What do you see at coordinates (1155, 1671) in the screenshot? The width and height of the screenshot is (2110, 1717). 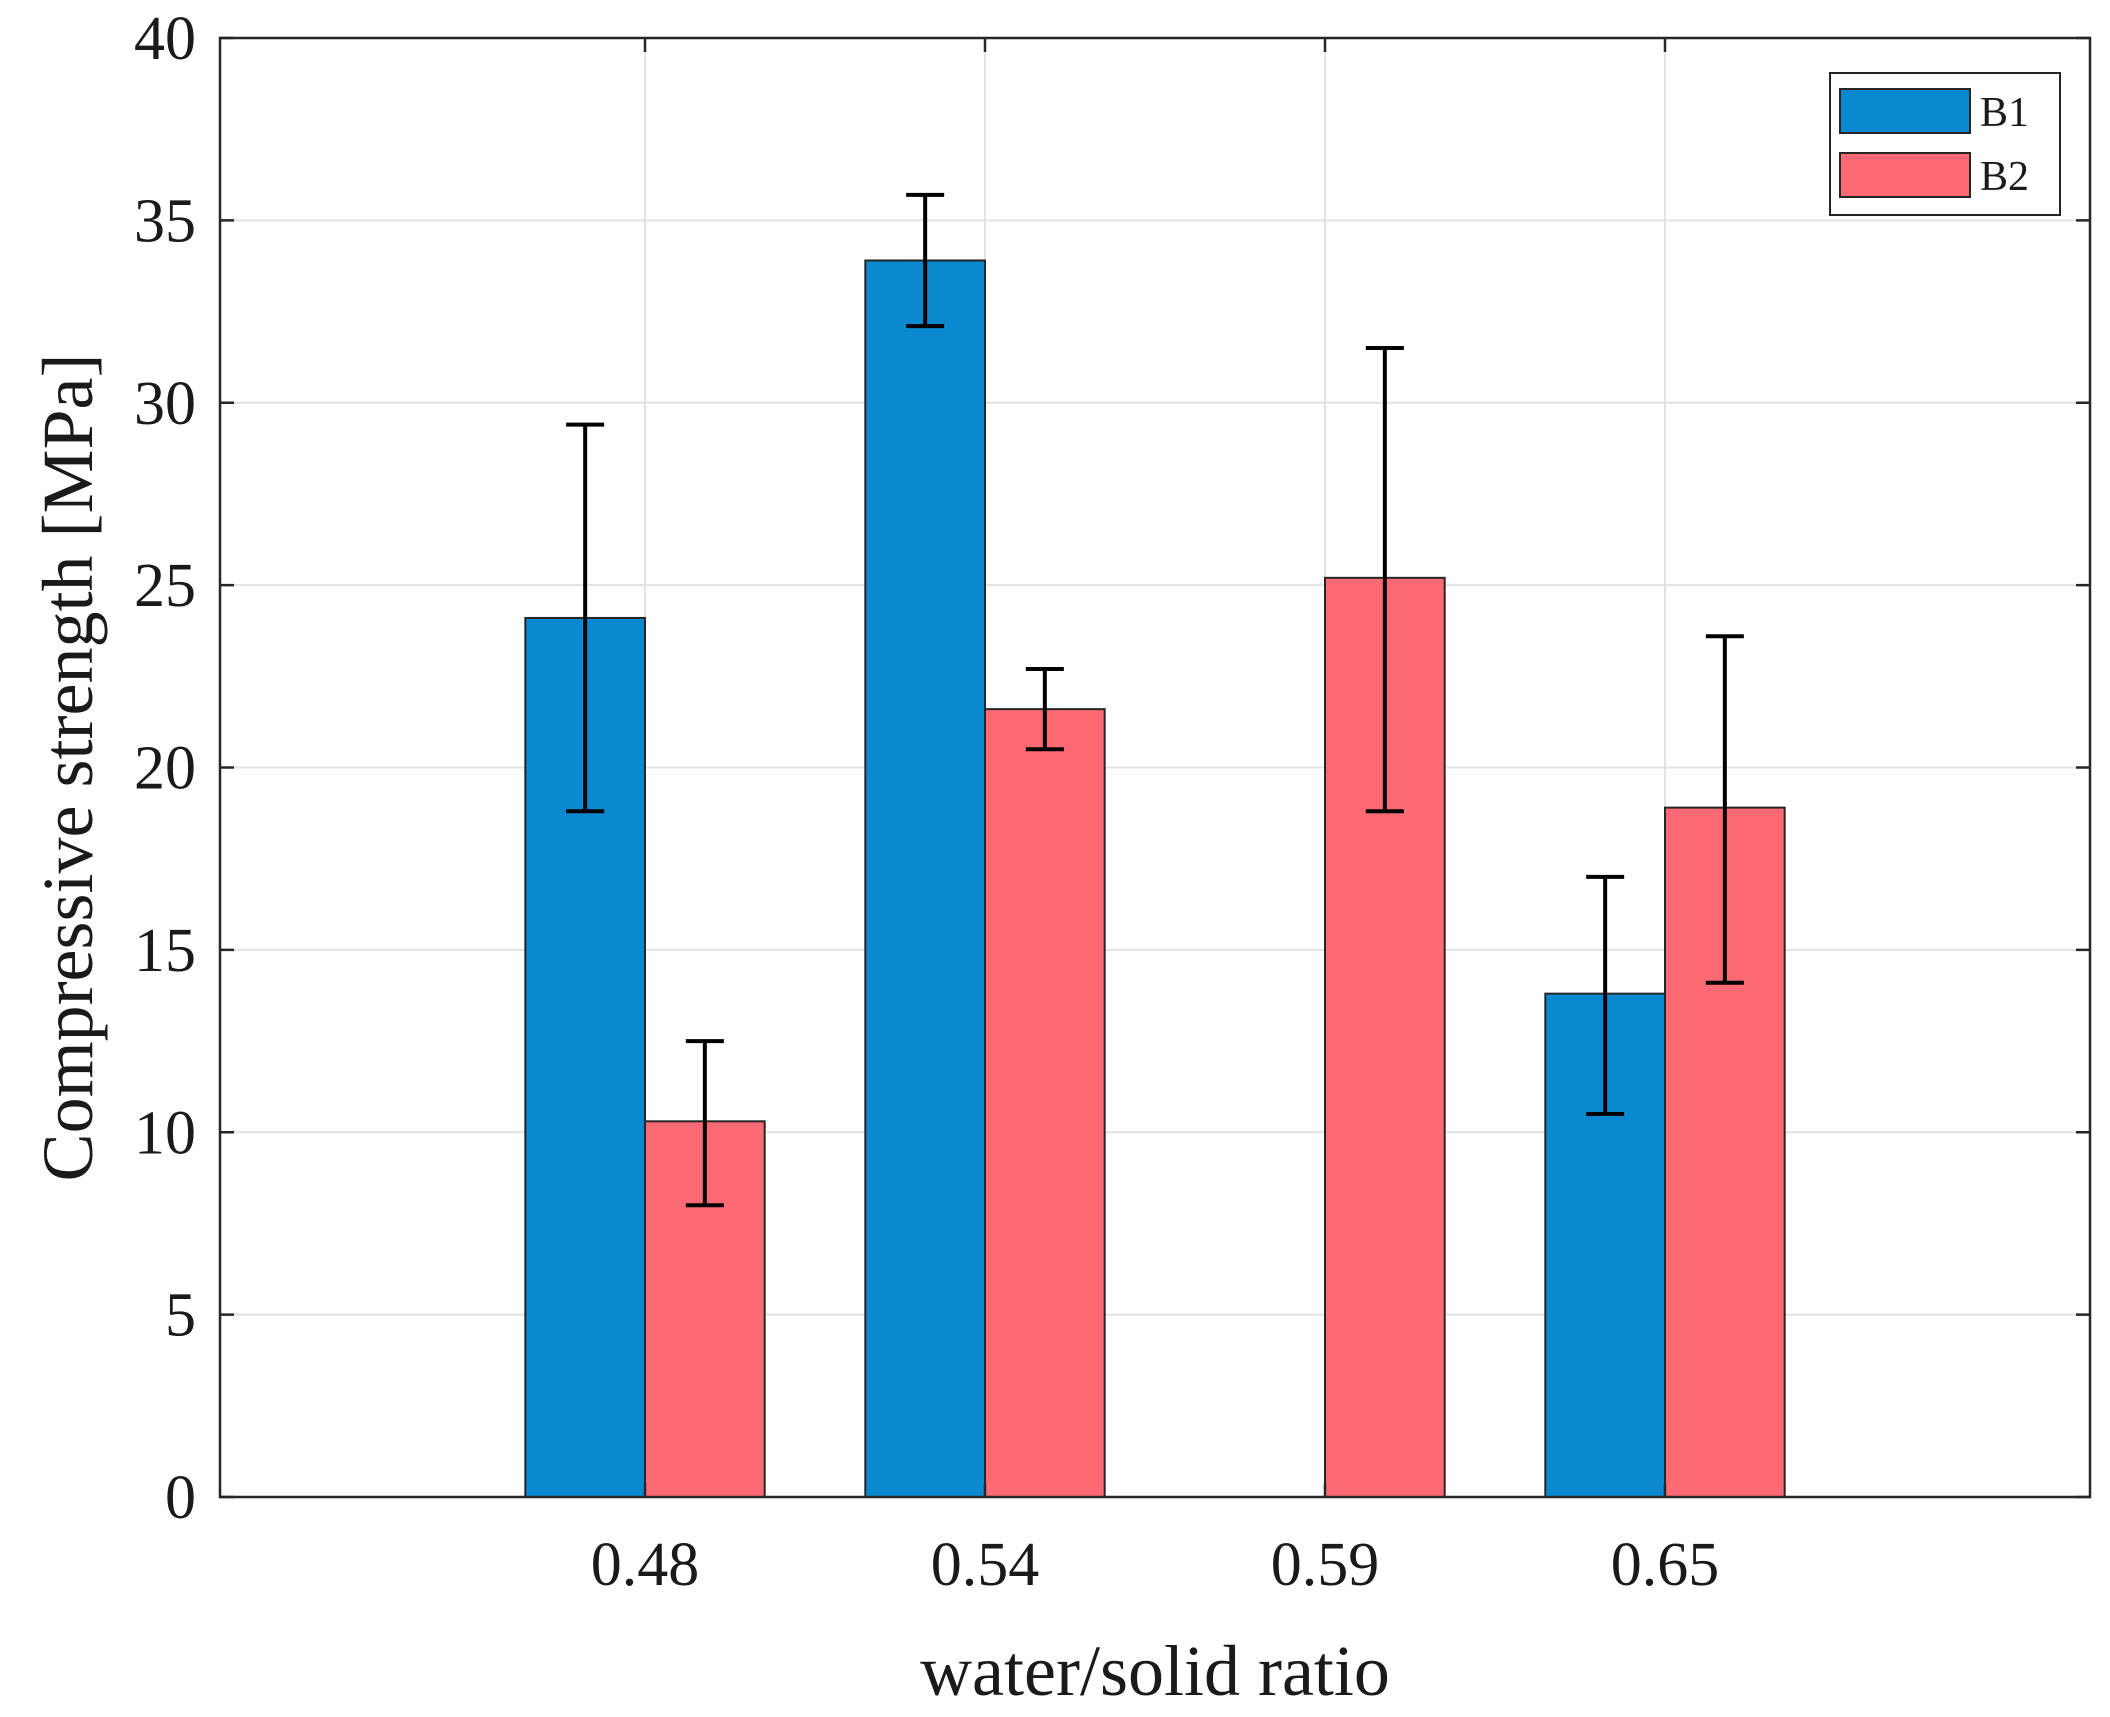 I see `x-axis-title: water/solid ratio` at bounding box center [1155, 1671].